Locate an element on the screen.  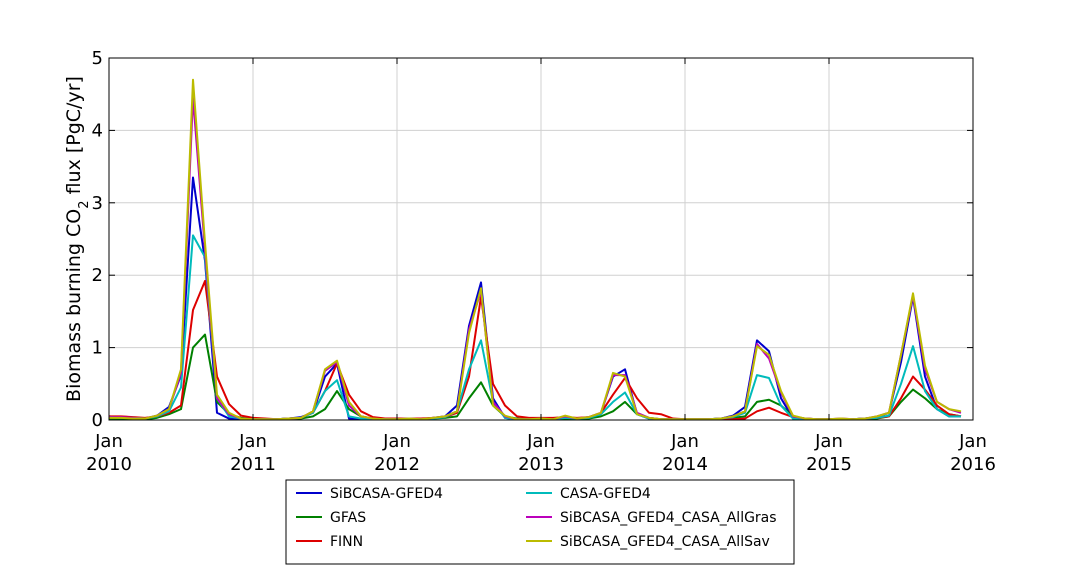
legend-entry-label: CASA-GFED4 is located at coordinates (605, 494).